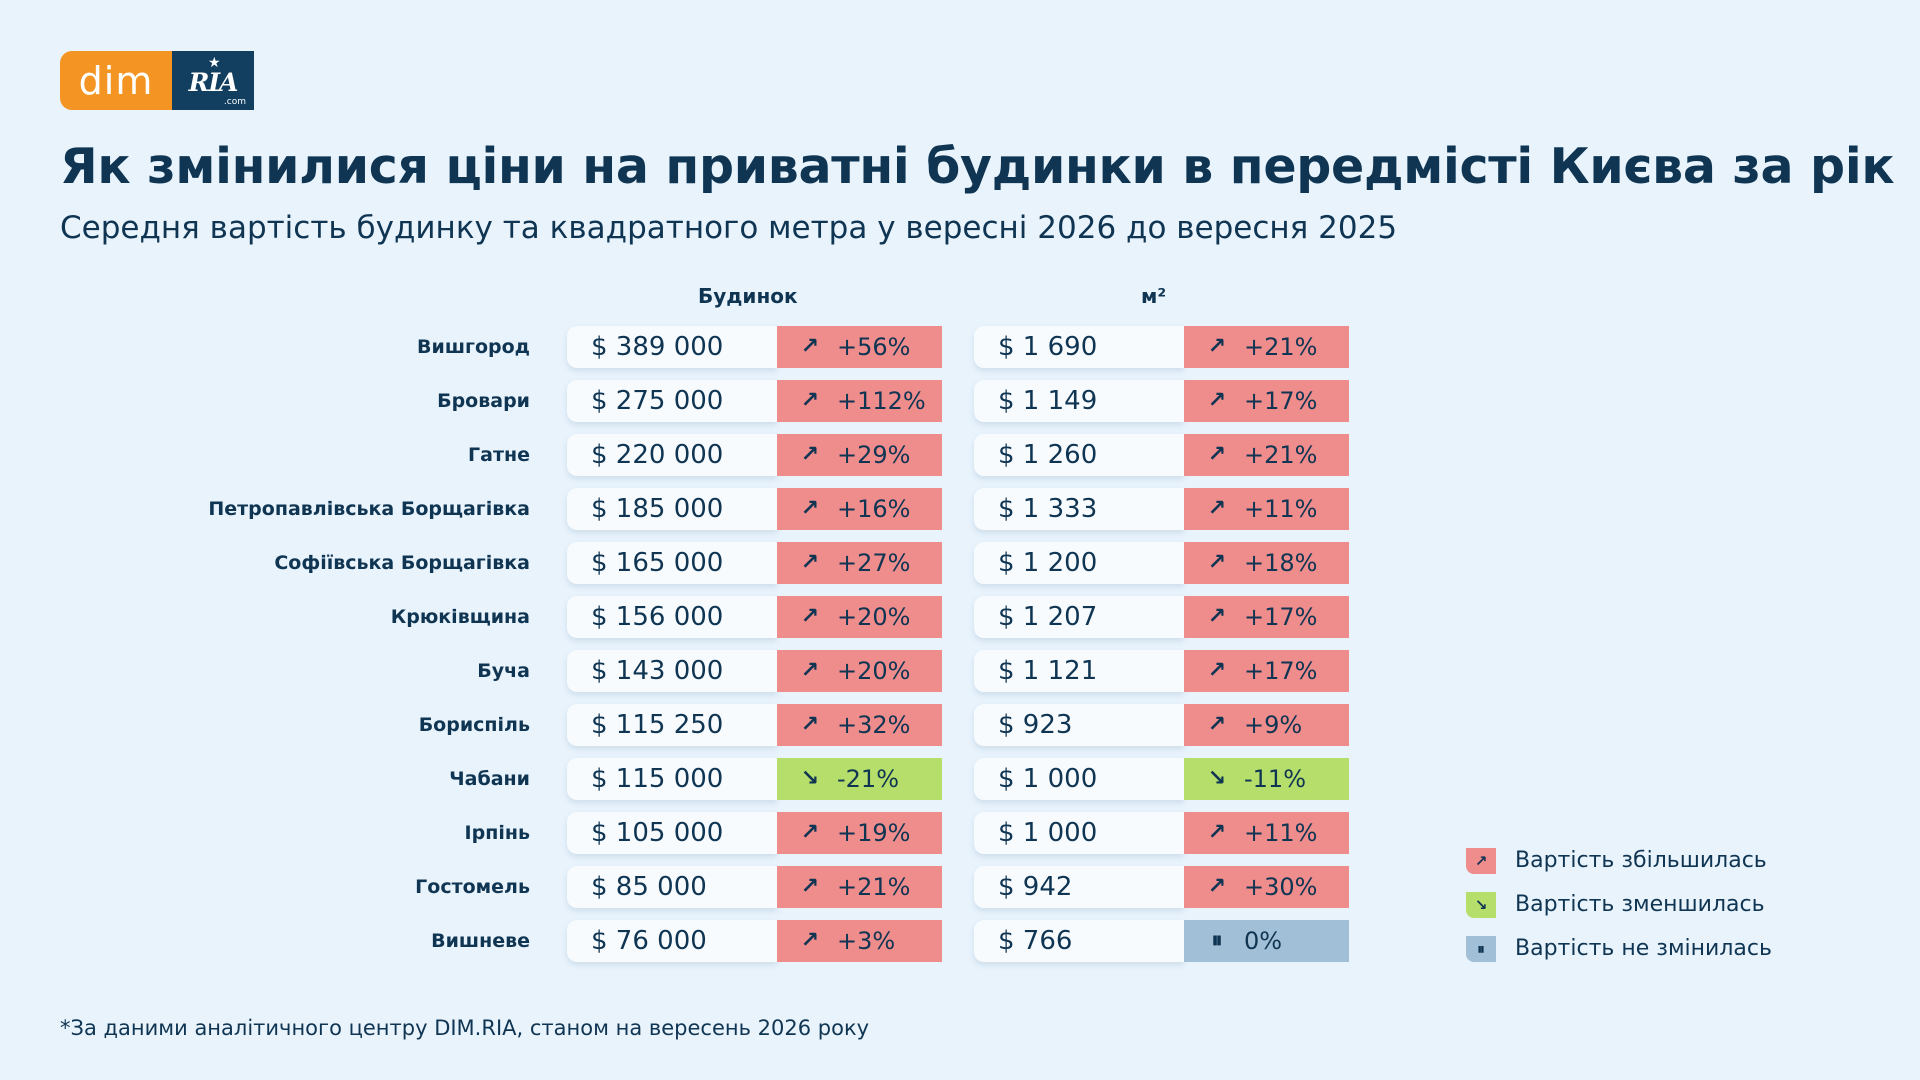 The height and width of the screenshot is (1080, 1920). Describe the element at coordinates (1281, 455) in the screenshot. I see `sqm-change-value: +21%` at that location.